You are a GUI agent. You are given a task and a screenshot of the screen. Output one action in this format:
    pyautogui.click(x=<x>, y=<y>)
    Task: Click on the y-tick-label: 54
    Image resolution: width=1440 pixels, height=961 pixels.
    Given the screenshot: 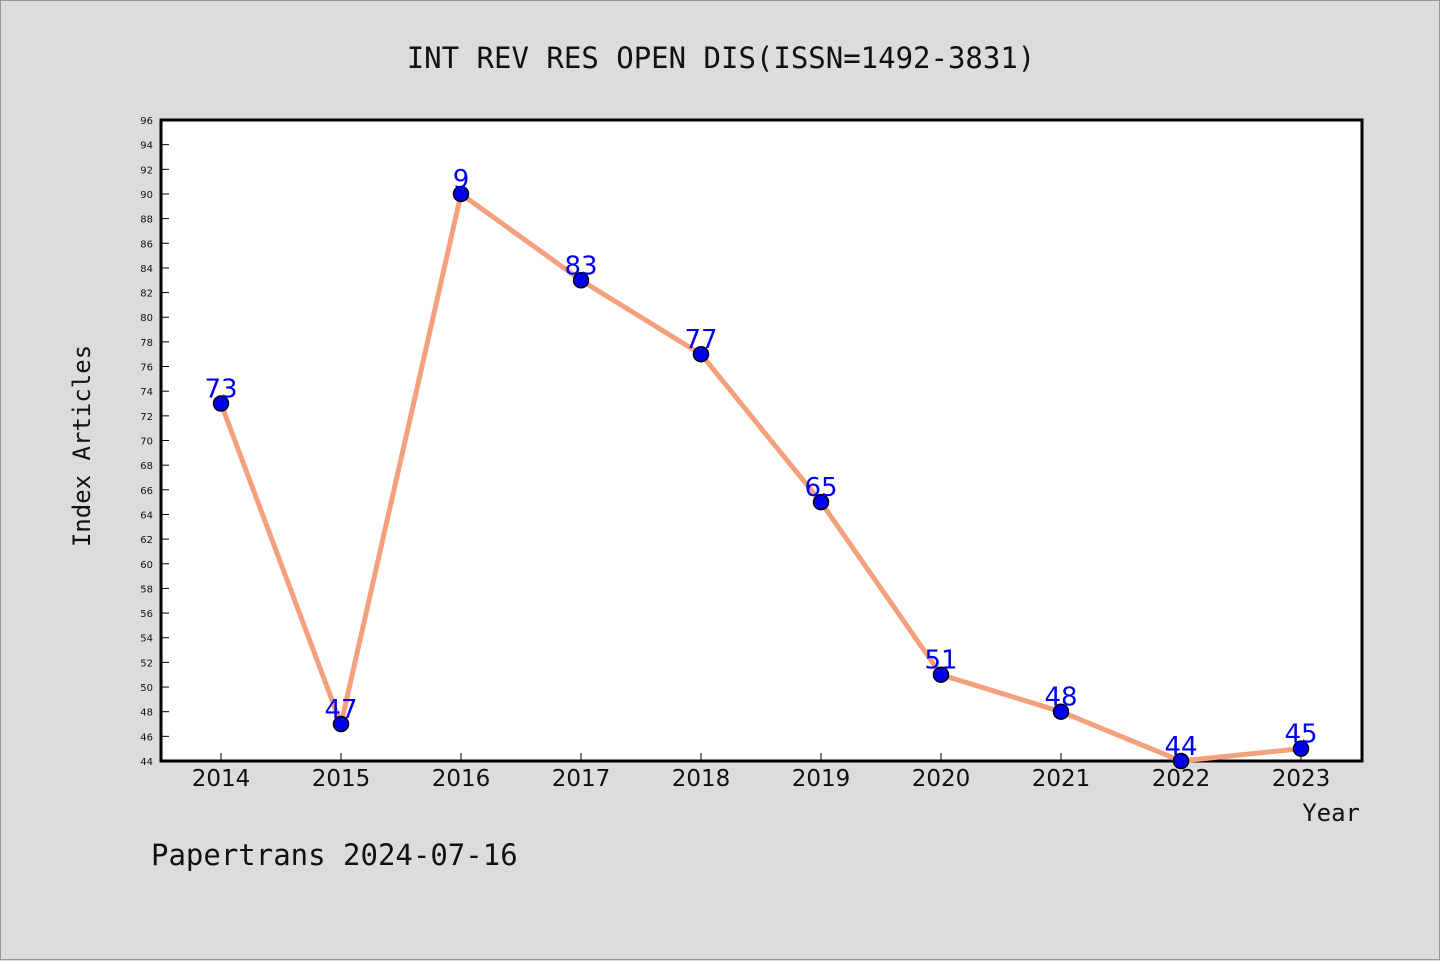 What is the action you would take?
    pyautogui.click(x=146, y=639)
    